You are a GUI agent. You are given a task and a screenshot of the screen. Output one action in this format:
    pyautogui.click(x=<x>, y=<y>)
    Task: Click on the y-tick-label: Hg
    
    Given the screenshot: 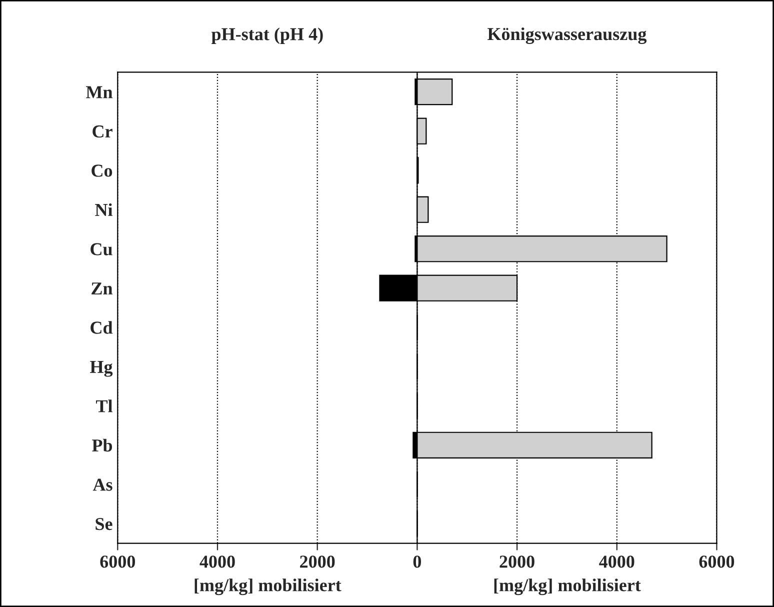 What is the action you would take?
    pyautogui.click(x=101, y=369)
    